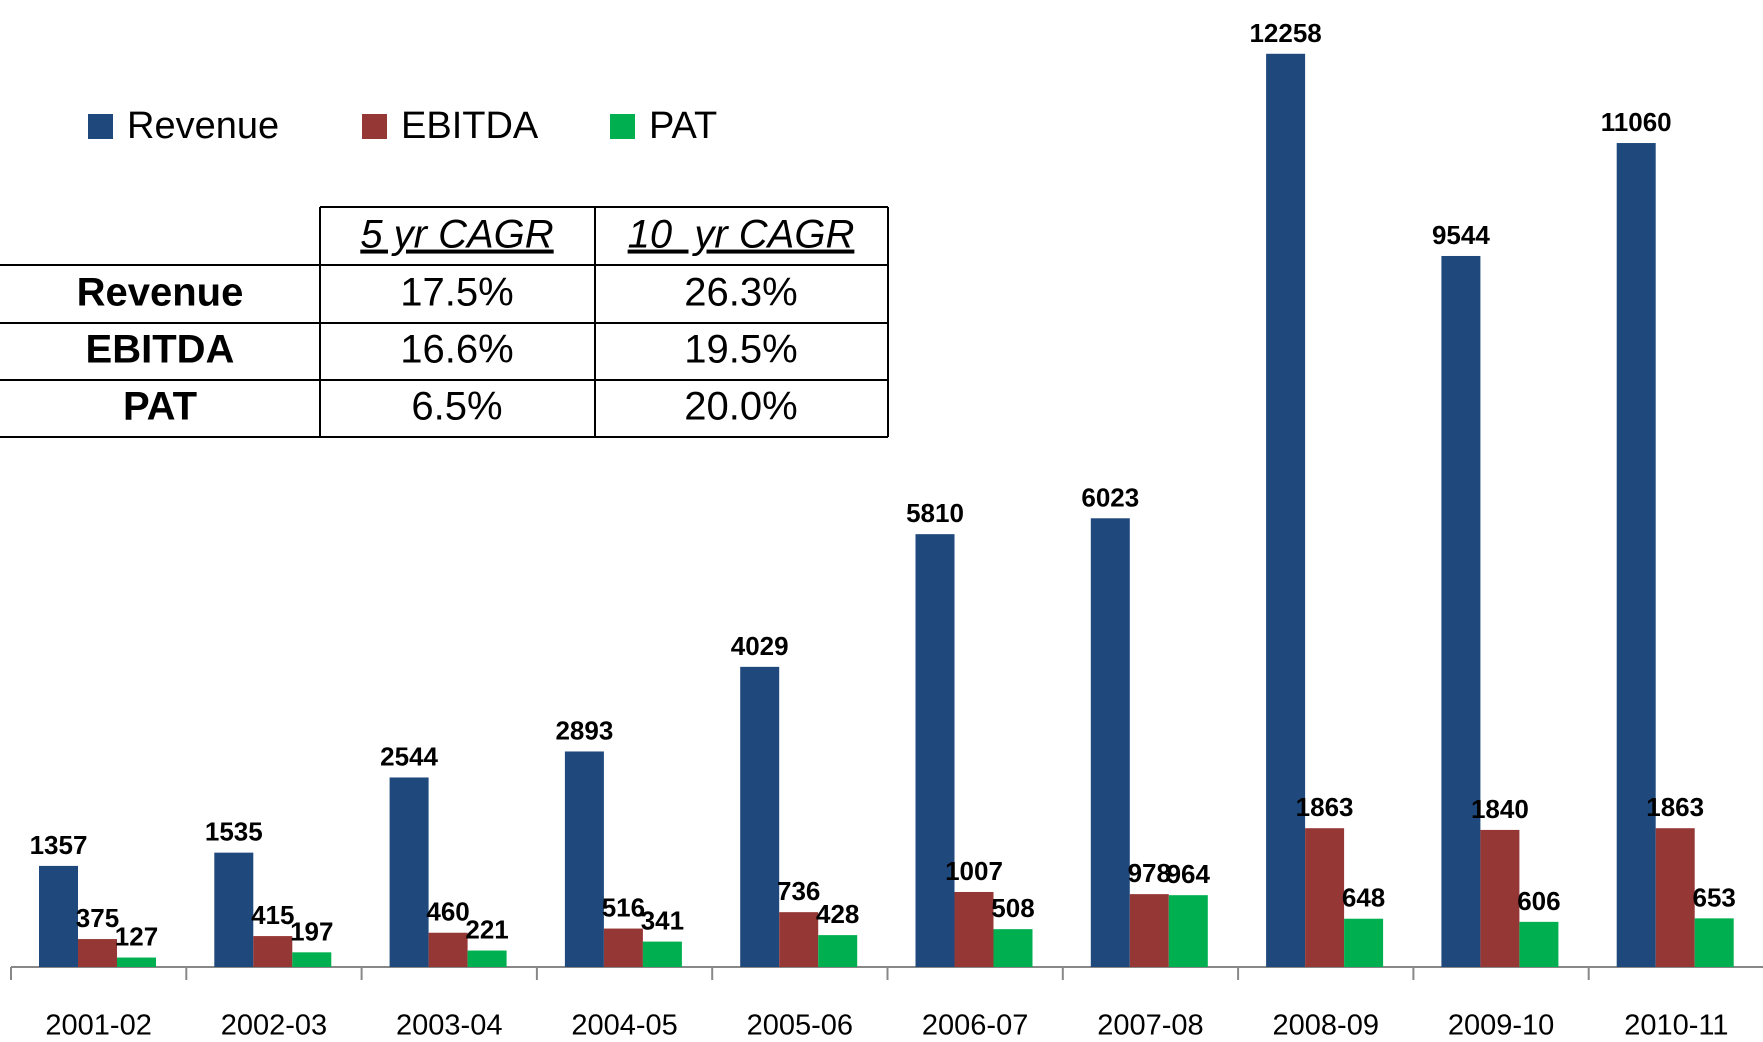 This screenshot has height=1042, width=1763. I want to click on table-cell: 6.5%, so click(456, 407).